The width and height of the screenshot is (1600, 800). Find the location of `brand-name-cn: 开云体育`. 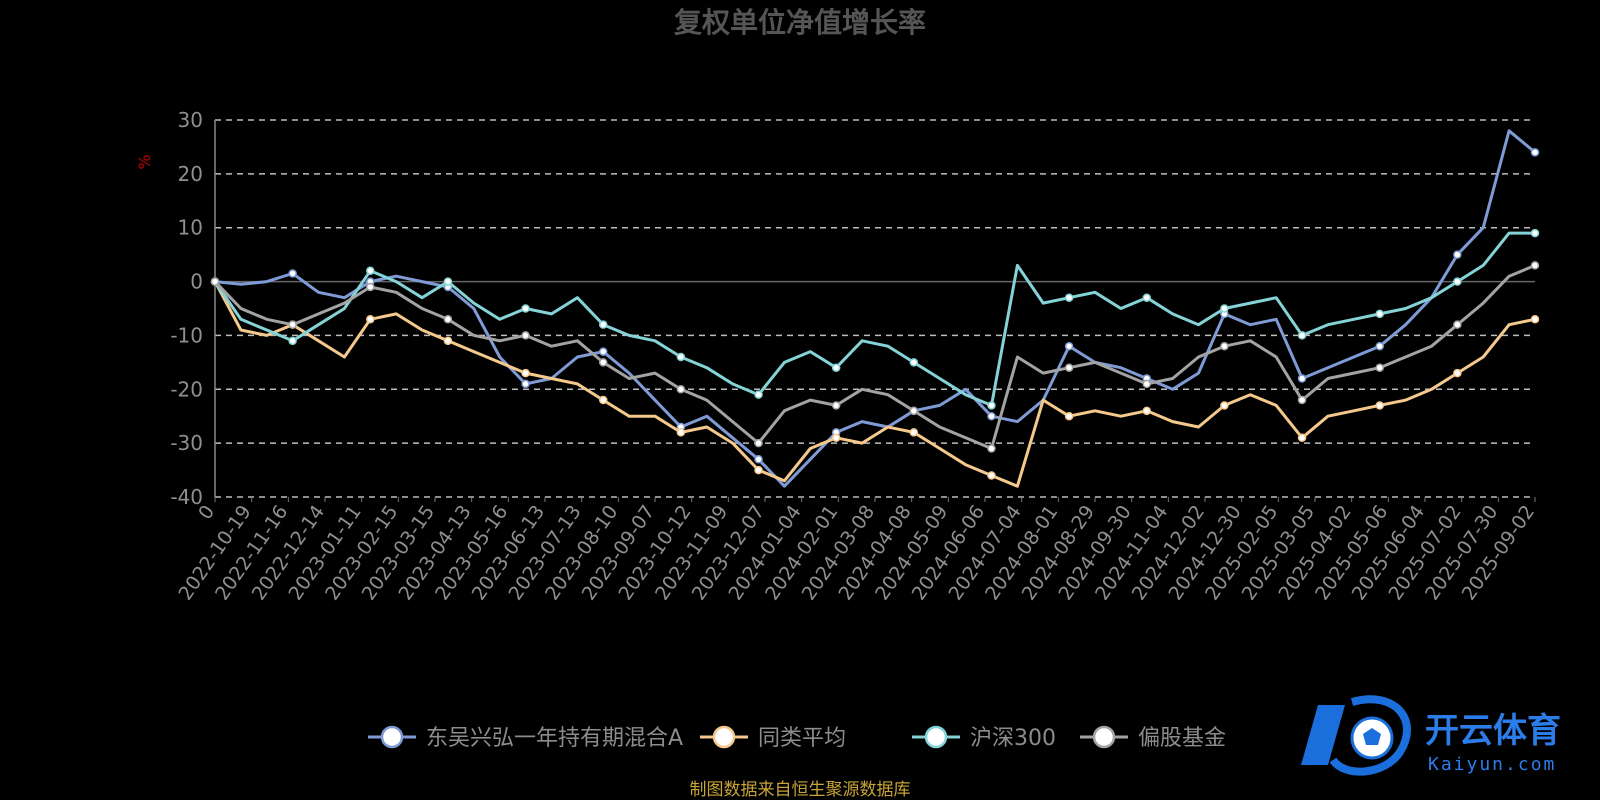

brand-name-cn: 开云体育 is located at coordinates (1493, 731).